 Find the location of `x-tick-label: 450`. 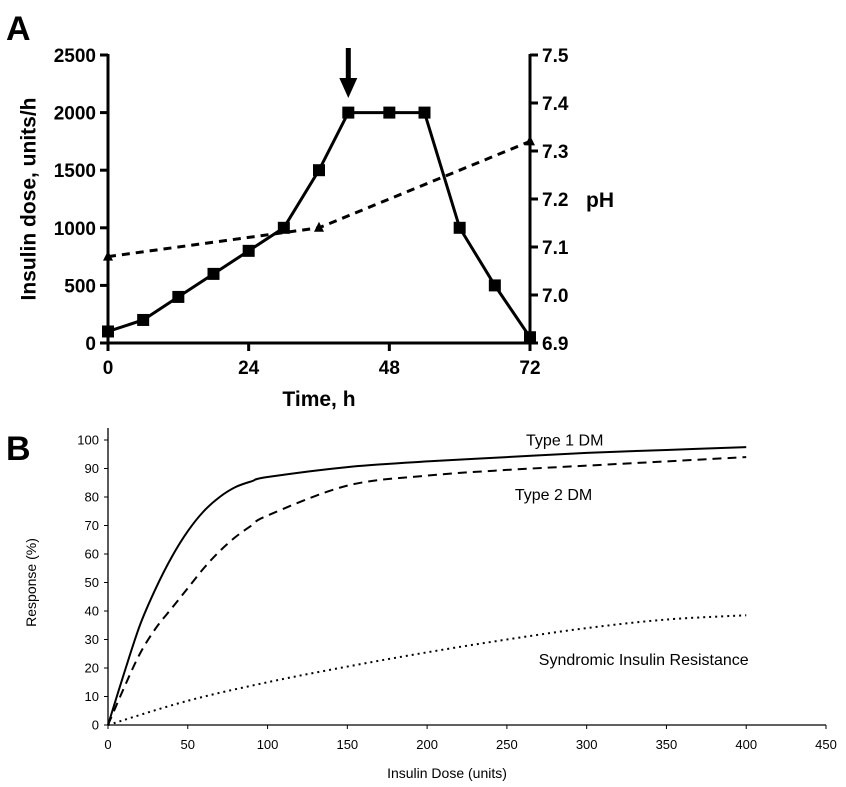

x-tick-label: 450 is located at coordinates (826, 744).